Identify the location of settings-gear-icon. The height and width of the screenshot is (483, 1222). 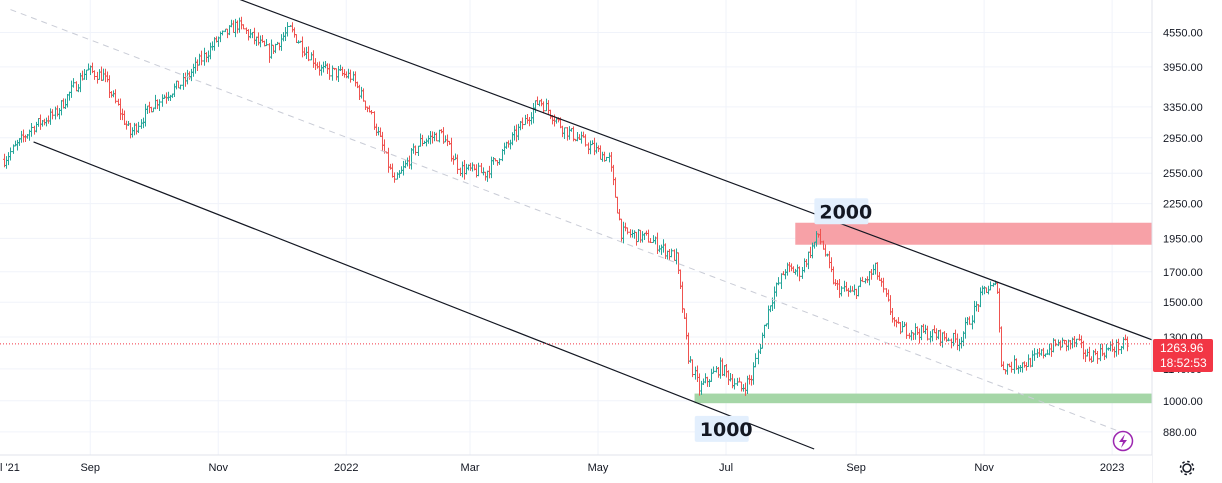
(1187, 468).